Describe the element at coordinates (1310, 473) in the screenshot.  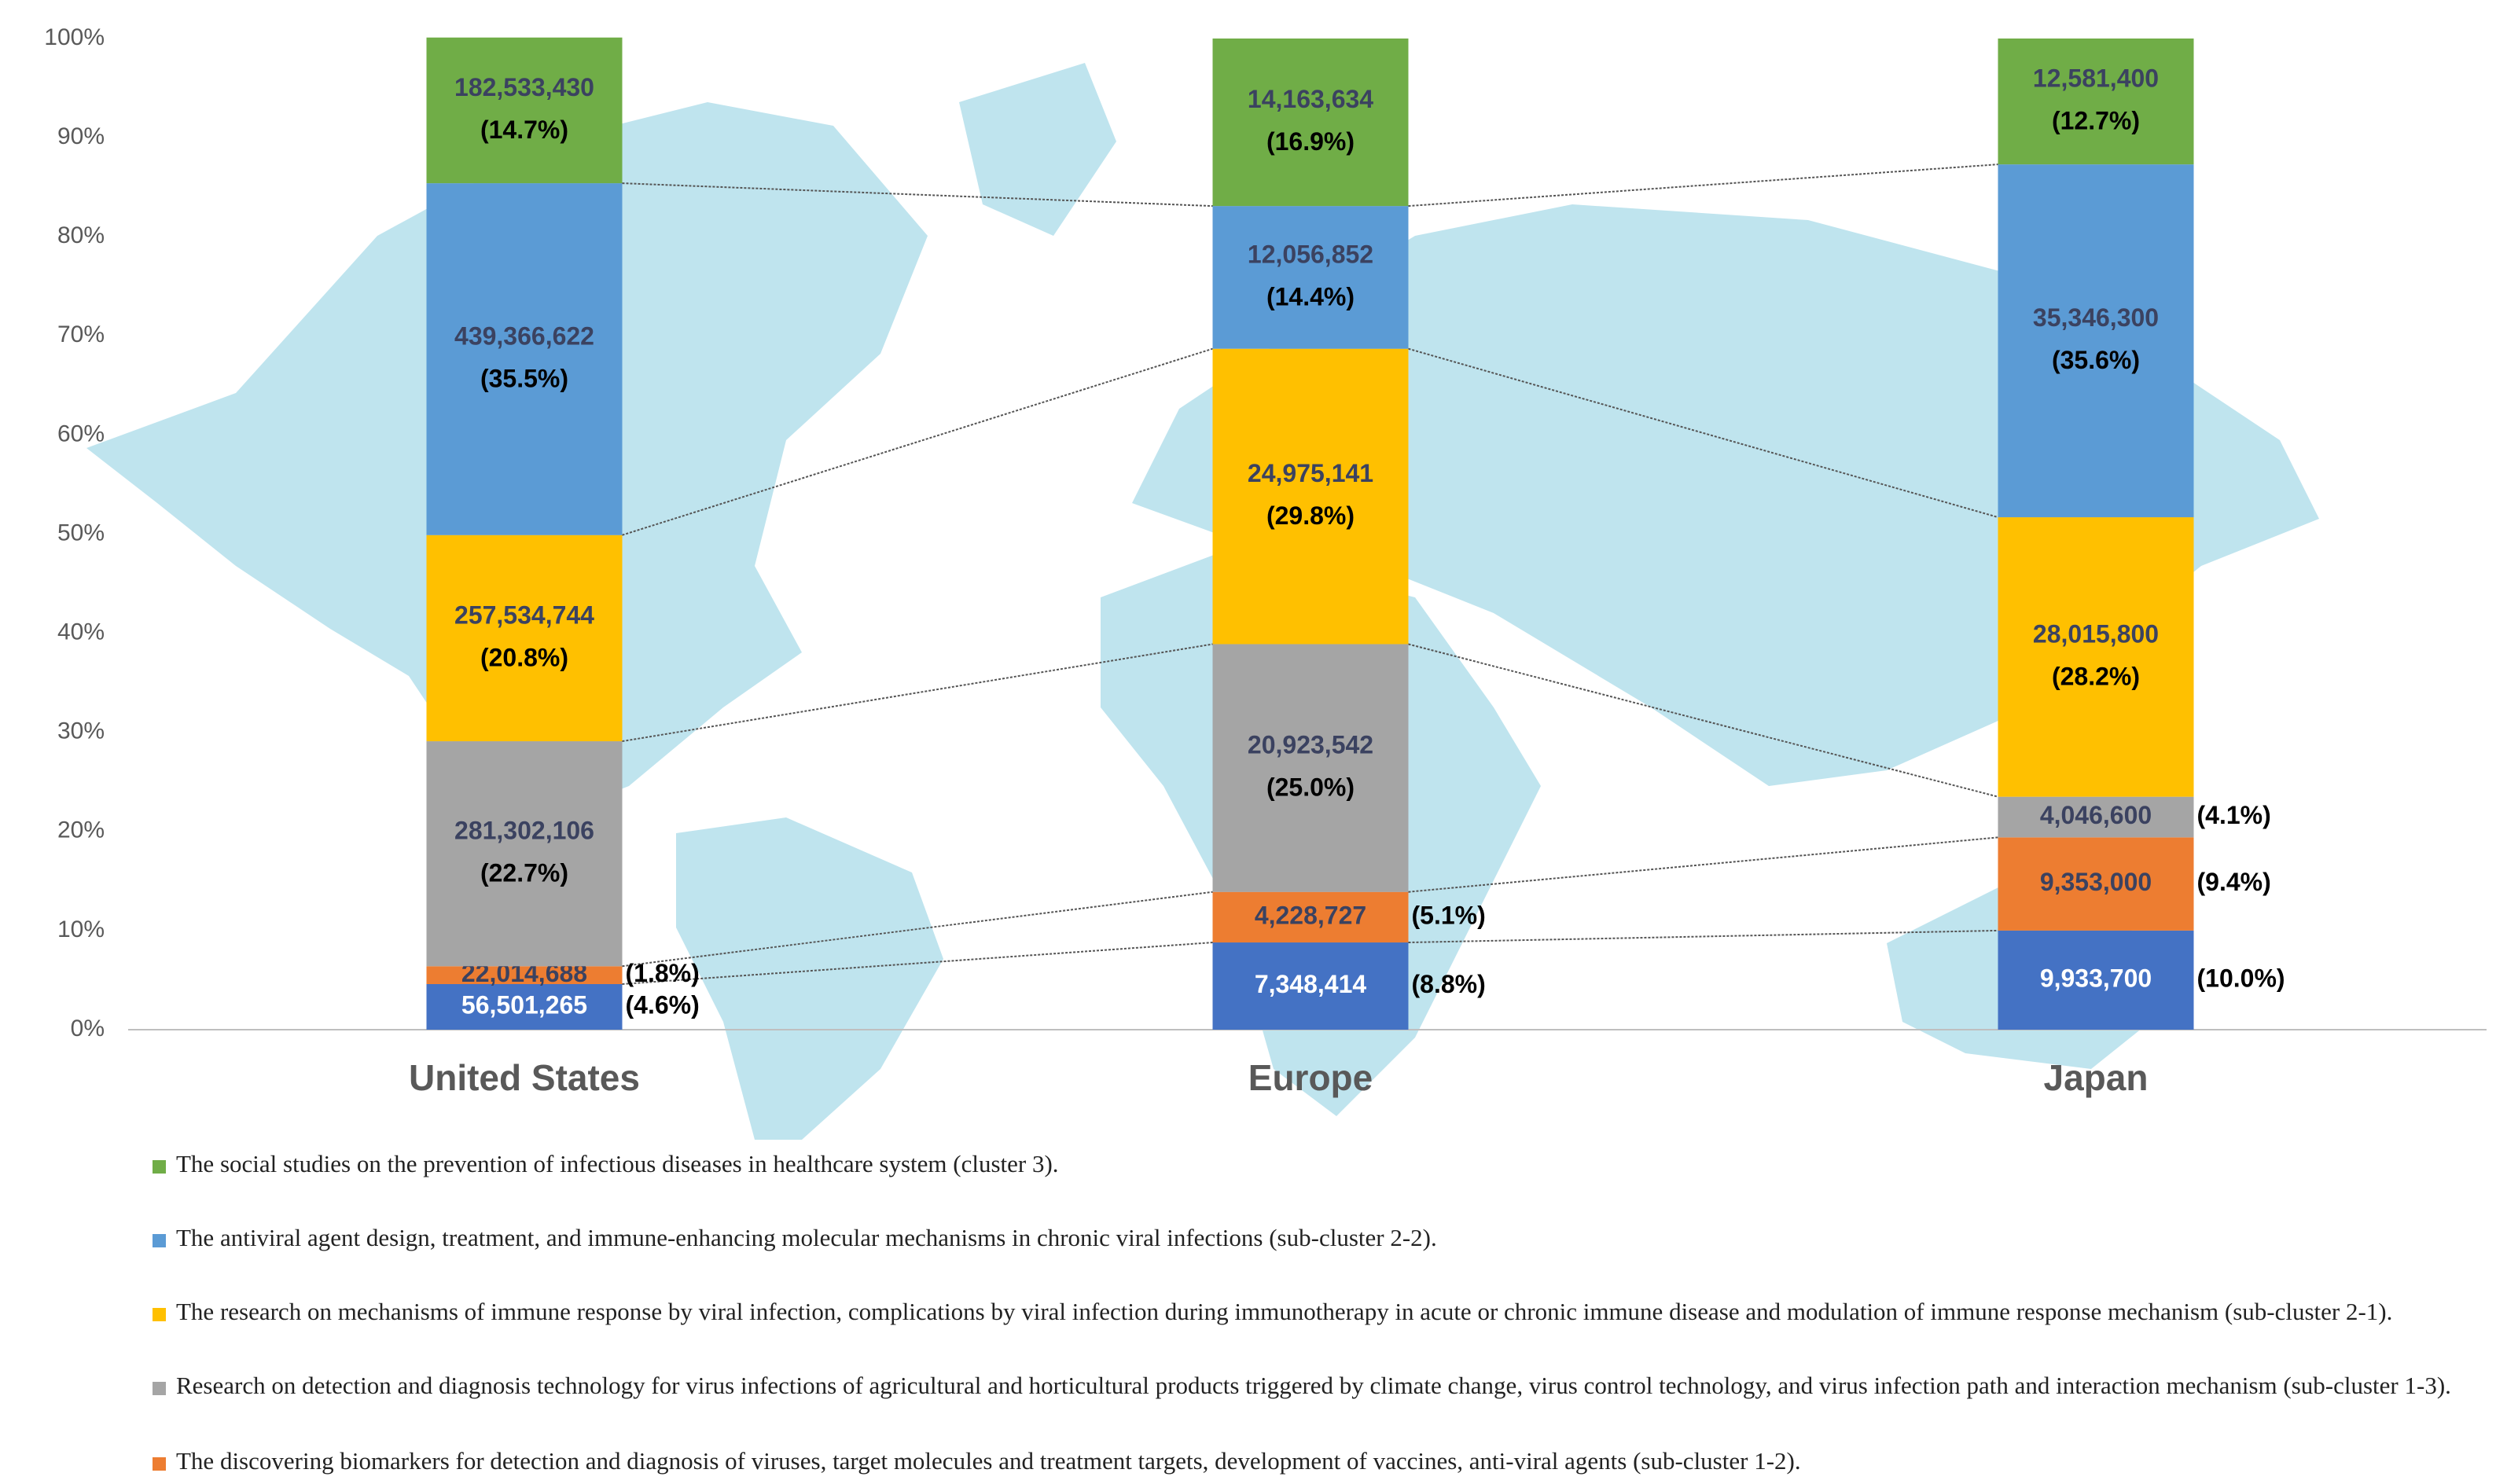
I see `amount-label: 24,975,141` at that location.